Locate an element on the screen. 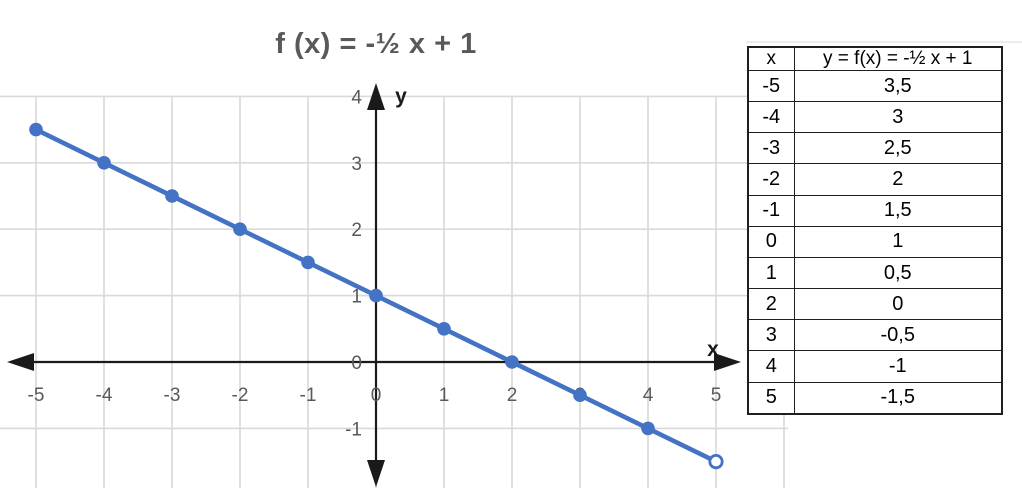 This screenshot has width=1022, height=488. y-tick-label: 2 is located at coordinates (356, 230).